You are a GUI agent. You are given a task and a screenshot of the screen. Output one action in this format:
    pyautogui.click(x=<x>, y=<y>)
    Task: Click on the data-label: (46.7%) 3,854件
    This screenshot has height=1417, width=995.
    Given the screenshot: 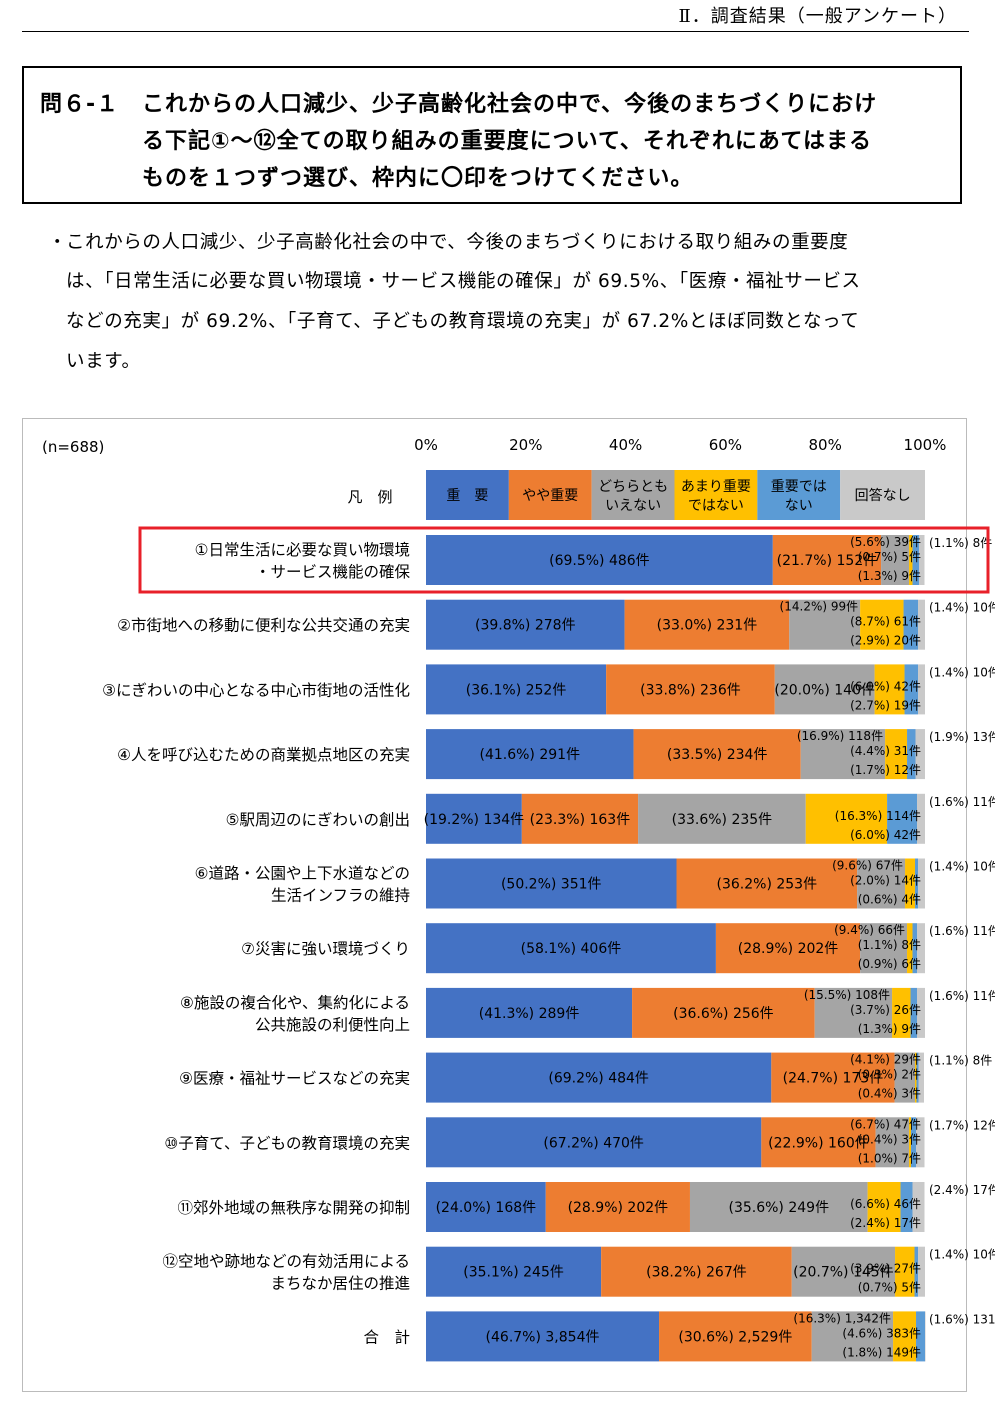 What is the action you would take?
    pyautogui.click(x=543, y=1337)
    